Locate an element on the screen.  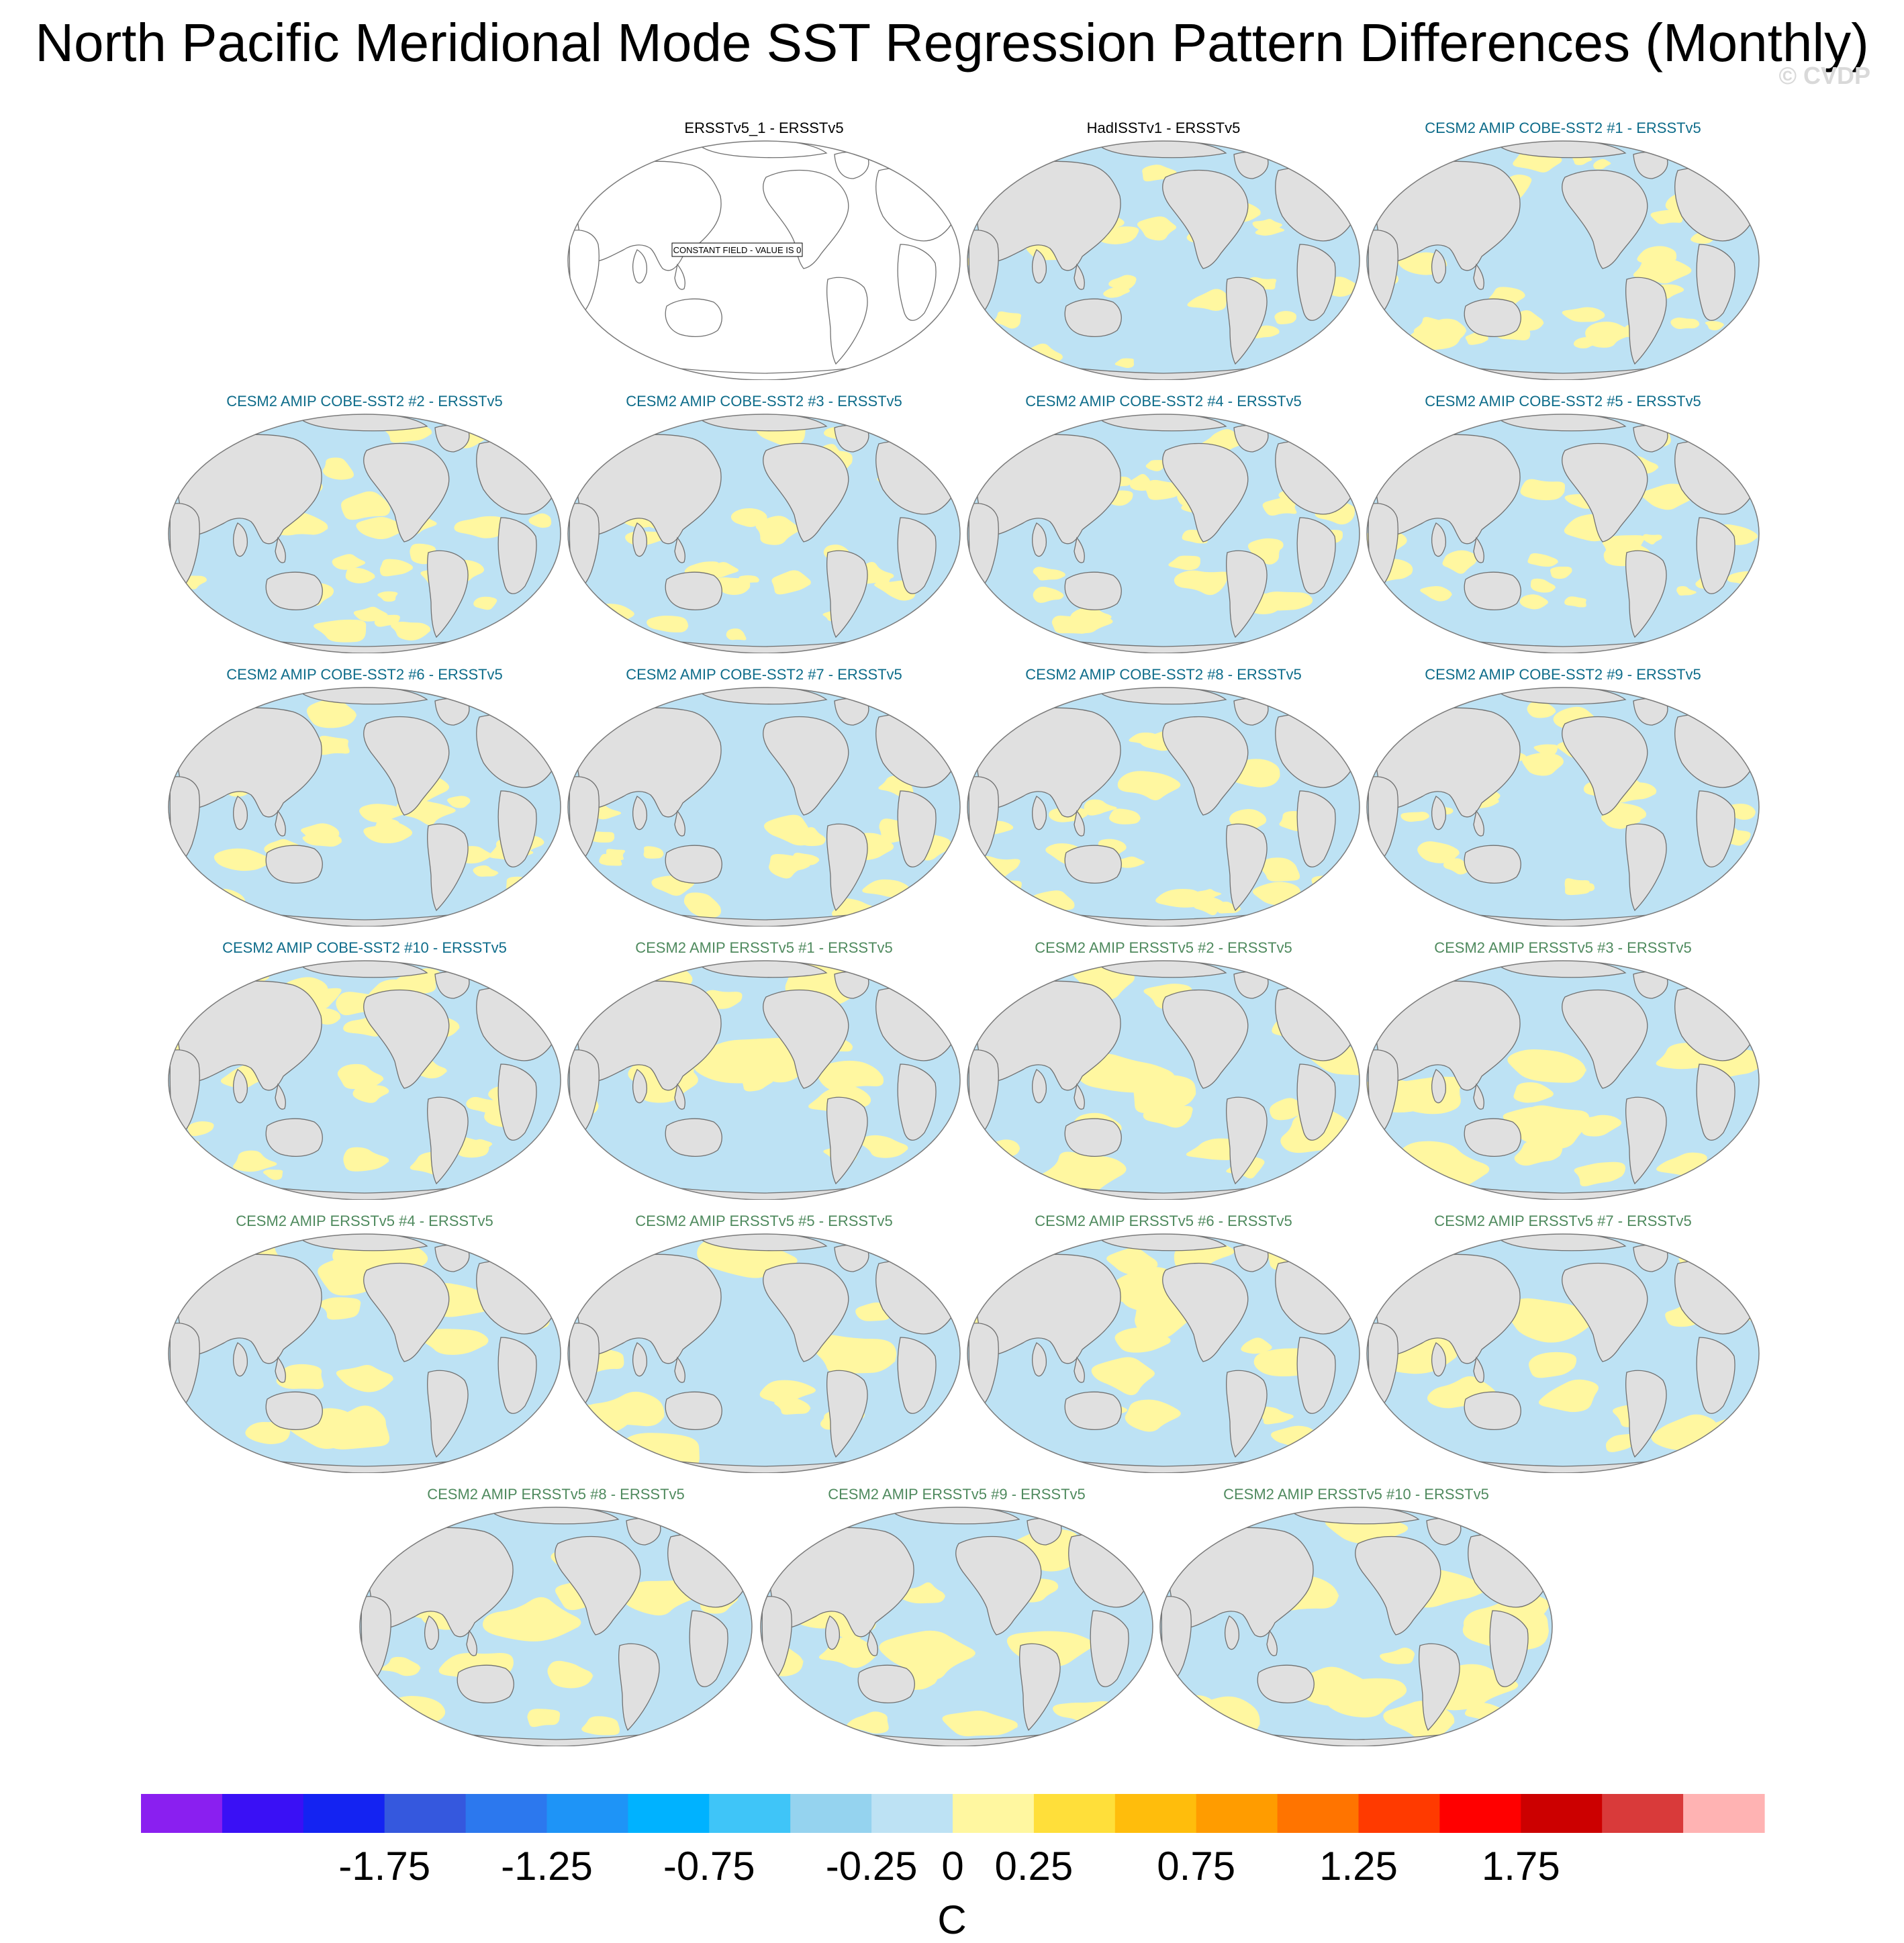
panel-title: CESM2 AMIP ERSSTv5 #5 - ERSSTv5 is located at coordinates (764, 1221).